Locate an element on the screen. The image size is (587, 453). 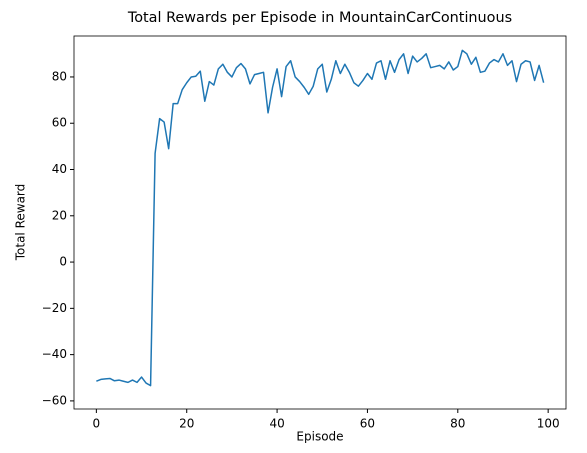
y-axis-label: Total Reward is located at coordinates (21, 223).